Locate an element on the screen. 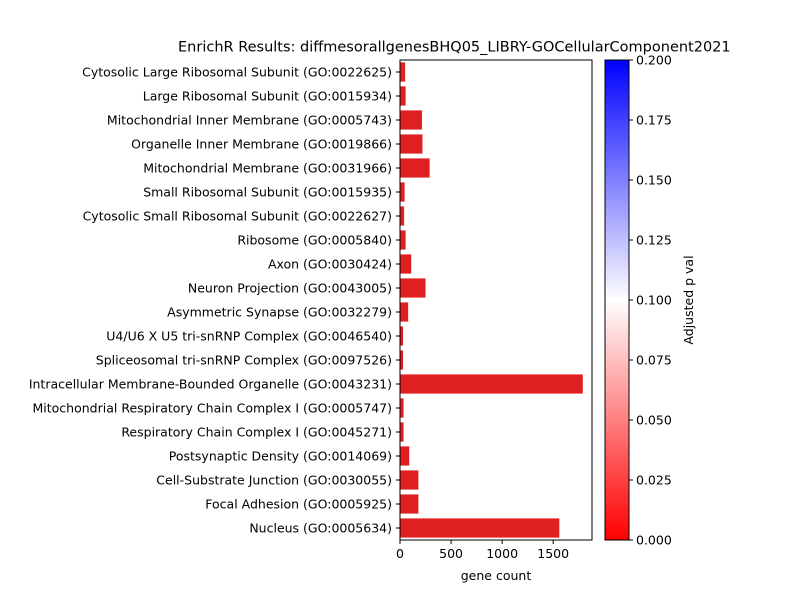  y-tick-label: Neuron Projection (GO:0043005) is located at coordinates (290, 288).